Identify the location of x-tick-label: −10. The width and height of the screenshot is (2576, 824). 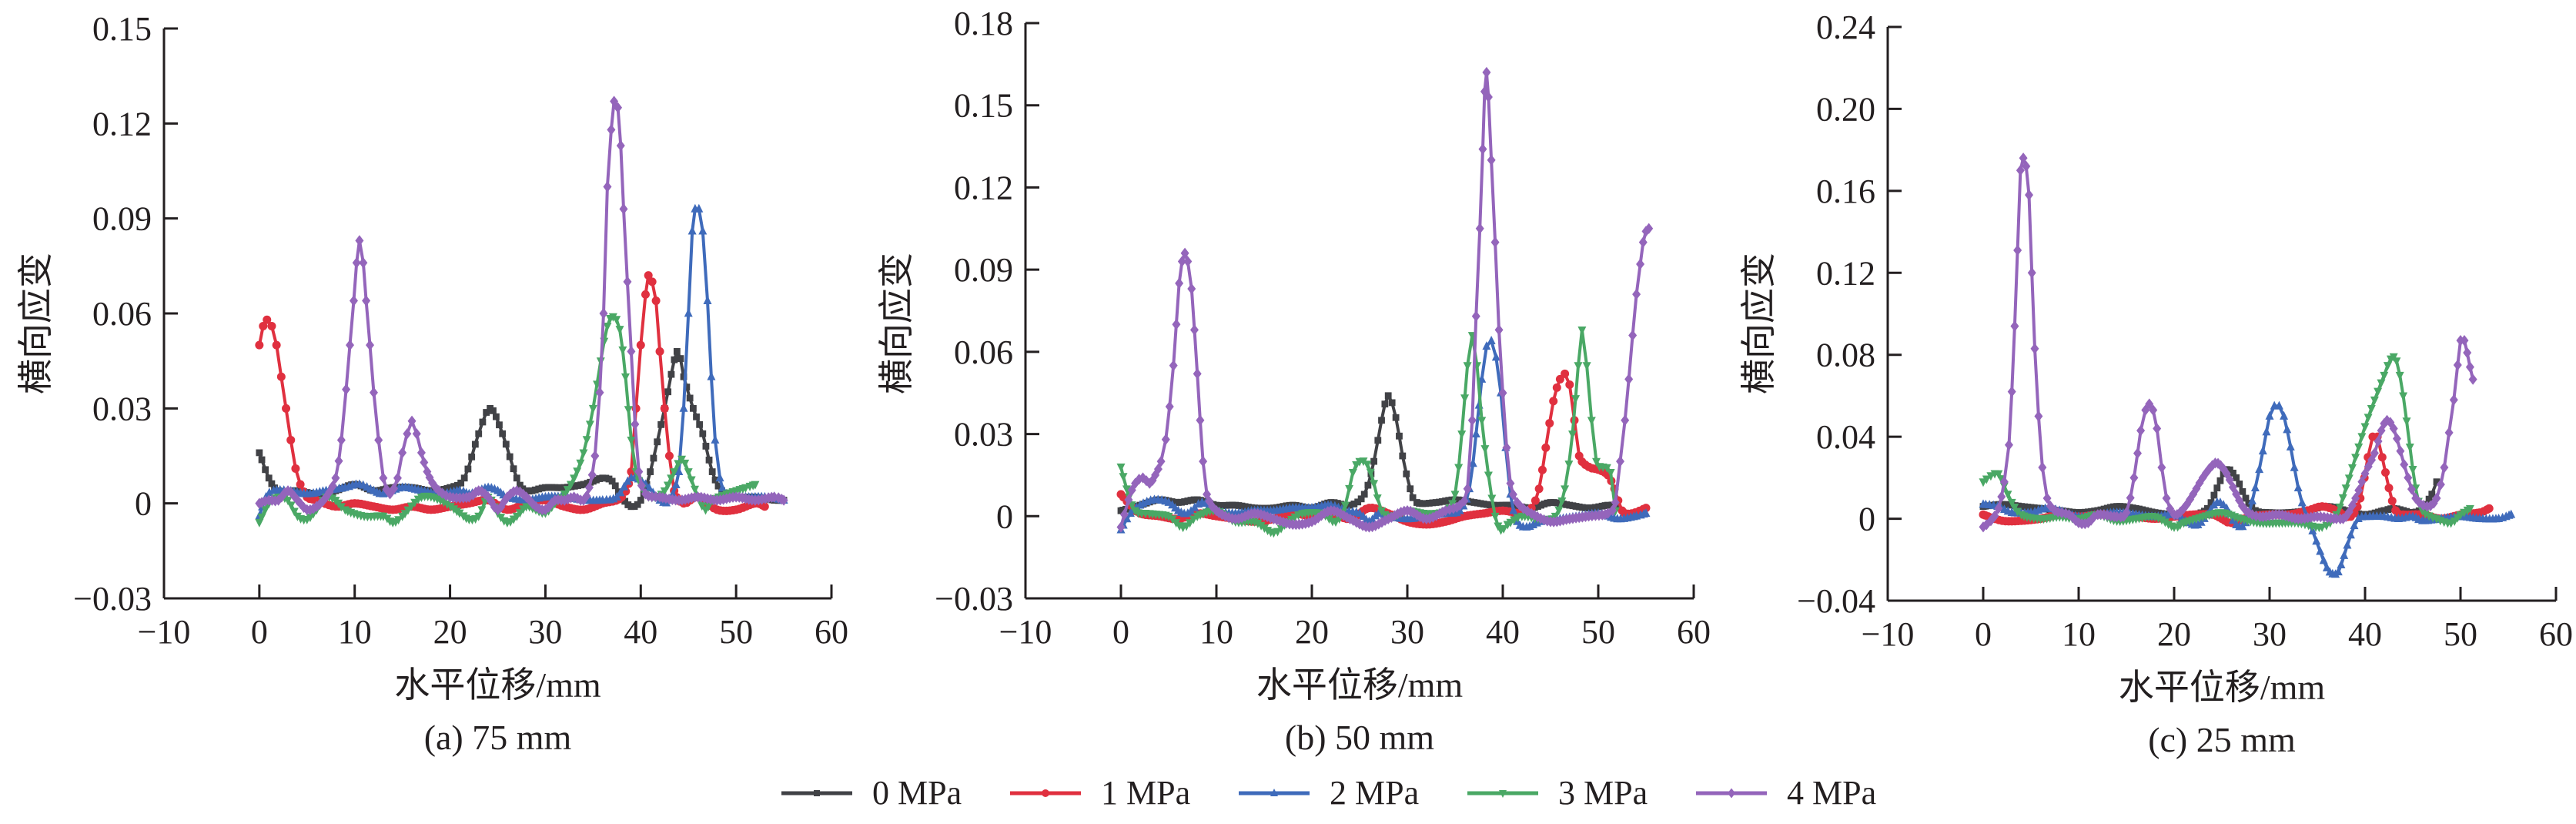
(1889, 634).